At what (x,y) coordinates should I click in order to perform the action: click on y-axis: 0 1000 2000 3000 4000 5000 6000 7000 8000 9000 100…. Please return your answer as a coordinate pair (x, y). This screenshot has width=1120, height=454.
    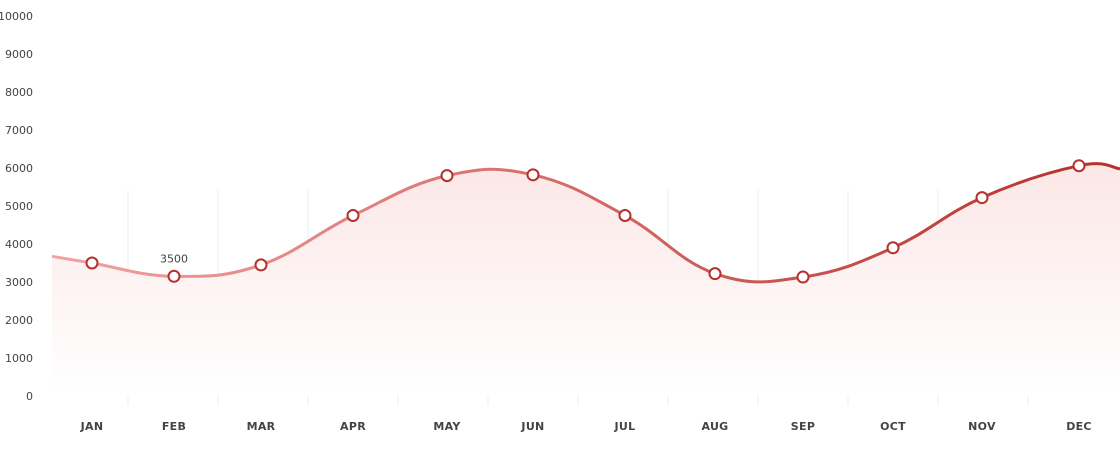
    Looking at the image, I should click on (16, 206).